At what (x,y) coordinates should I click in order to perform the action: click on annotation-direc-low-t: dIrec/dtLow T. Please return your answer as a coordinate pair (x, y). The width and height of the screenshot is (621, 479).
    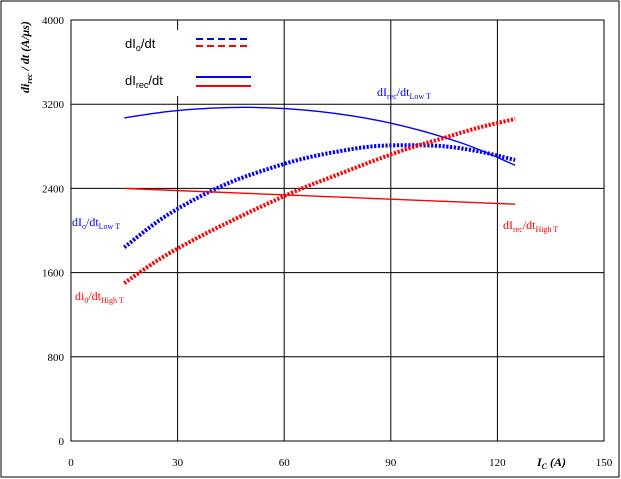
    Looking at the image, I should click on (404, 93).